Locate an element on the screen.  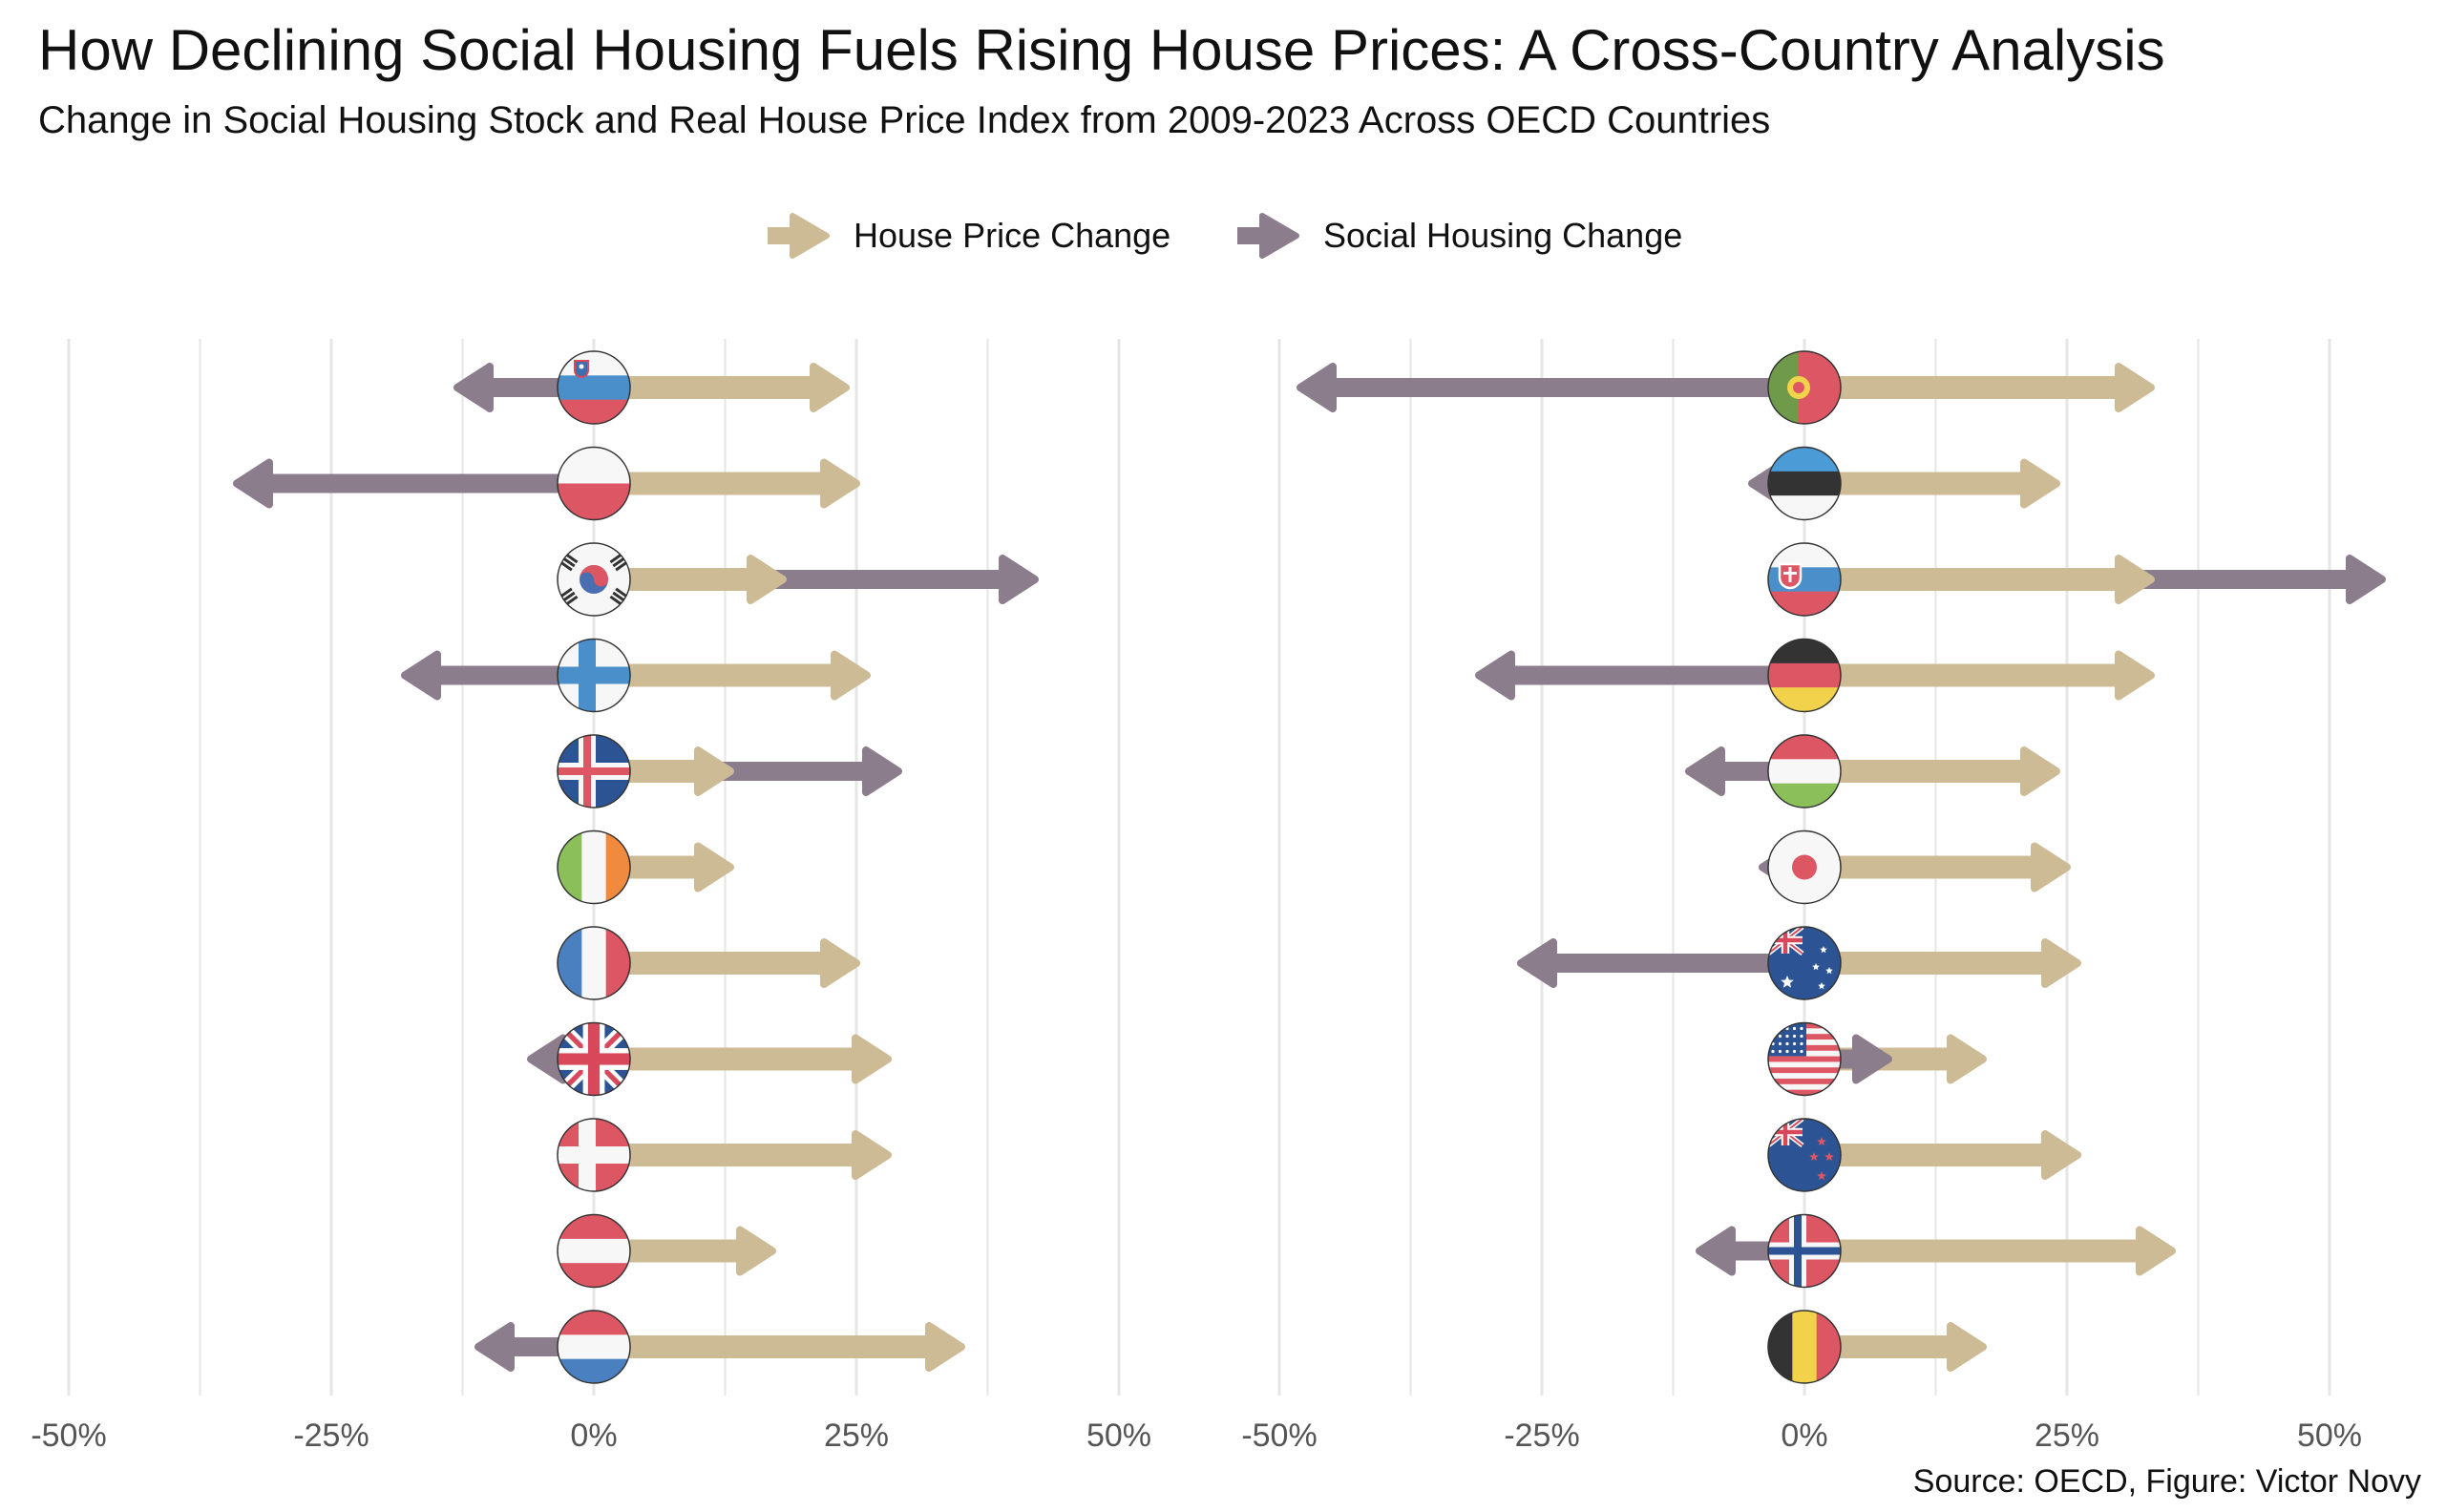
netherlands-flag-icon is located at coordinates (594, 1347).